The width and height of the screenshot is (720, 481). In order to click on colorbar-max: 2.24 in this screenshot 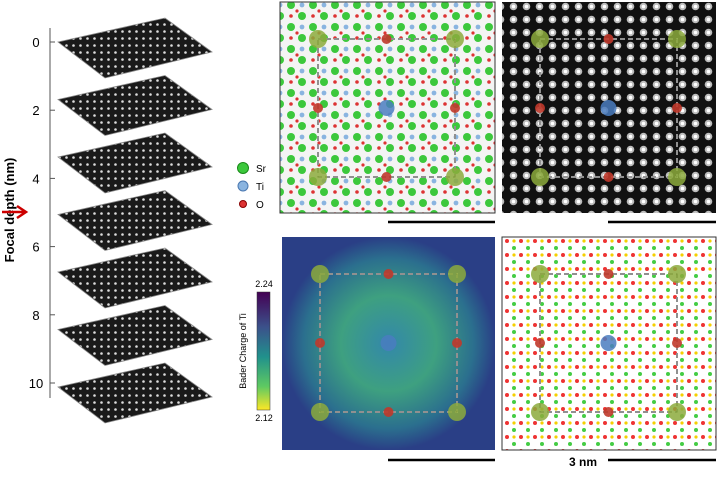, I will do `click(264, 284)`.